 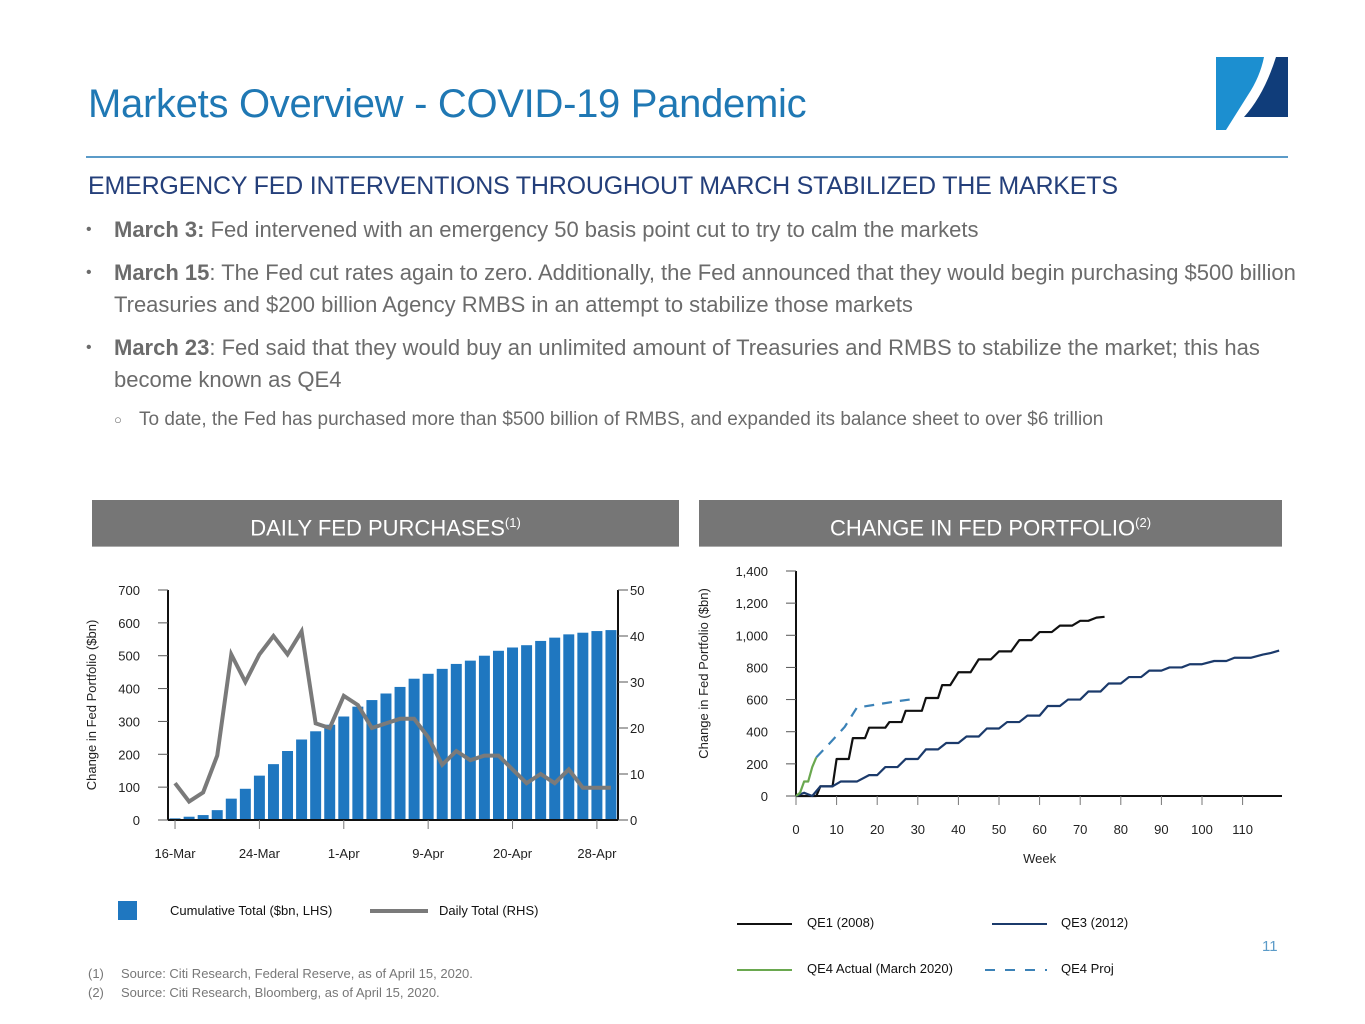 I want to click on y-tick-label: 600, so click(x=757, y=700).